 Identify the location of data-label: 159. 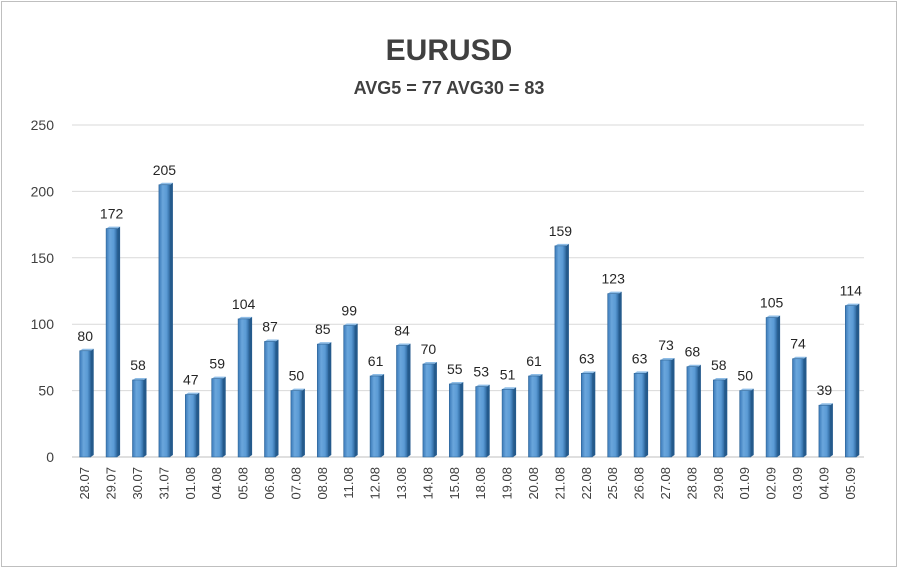
(561, 231).